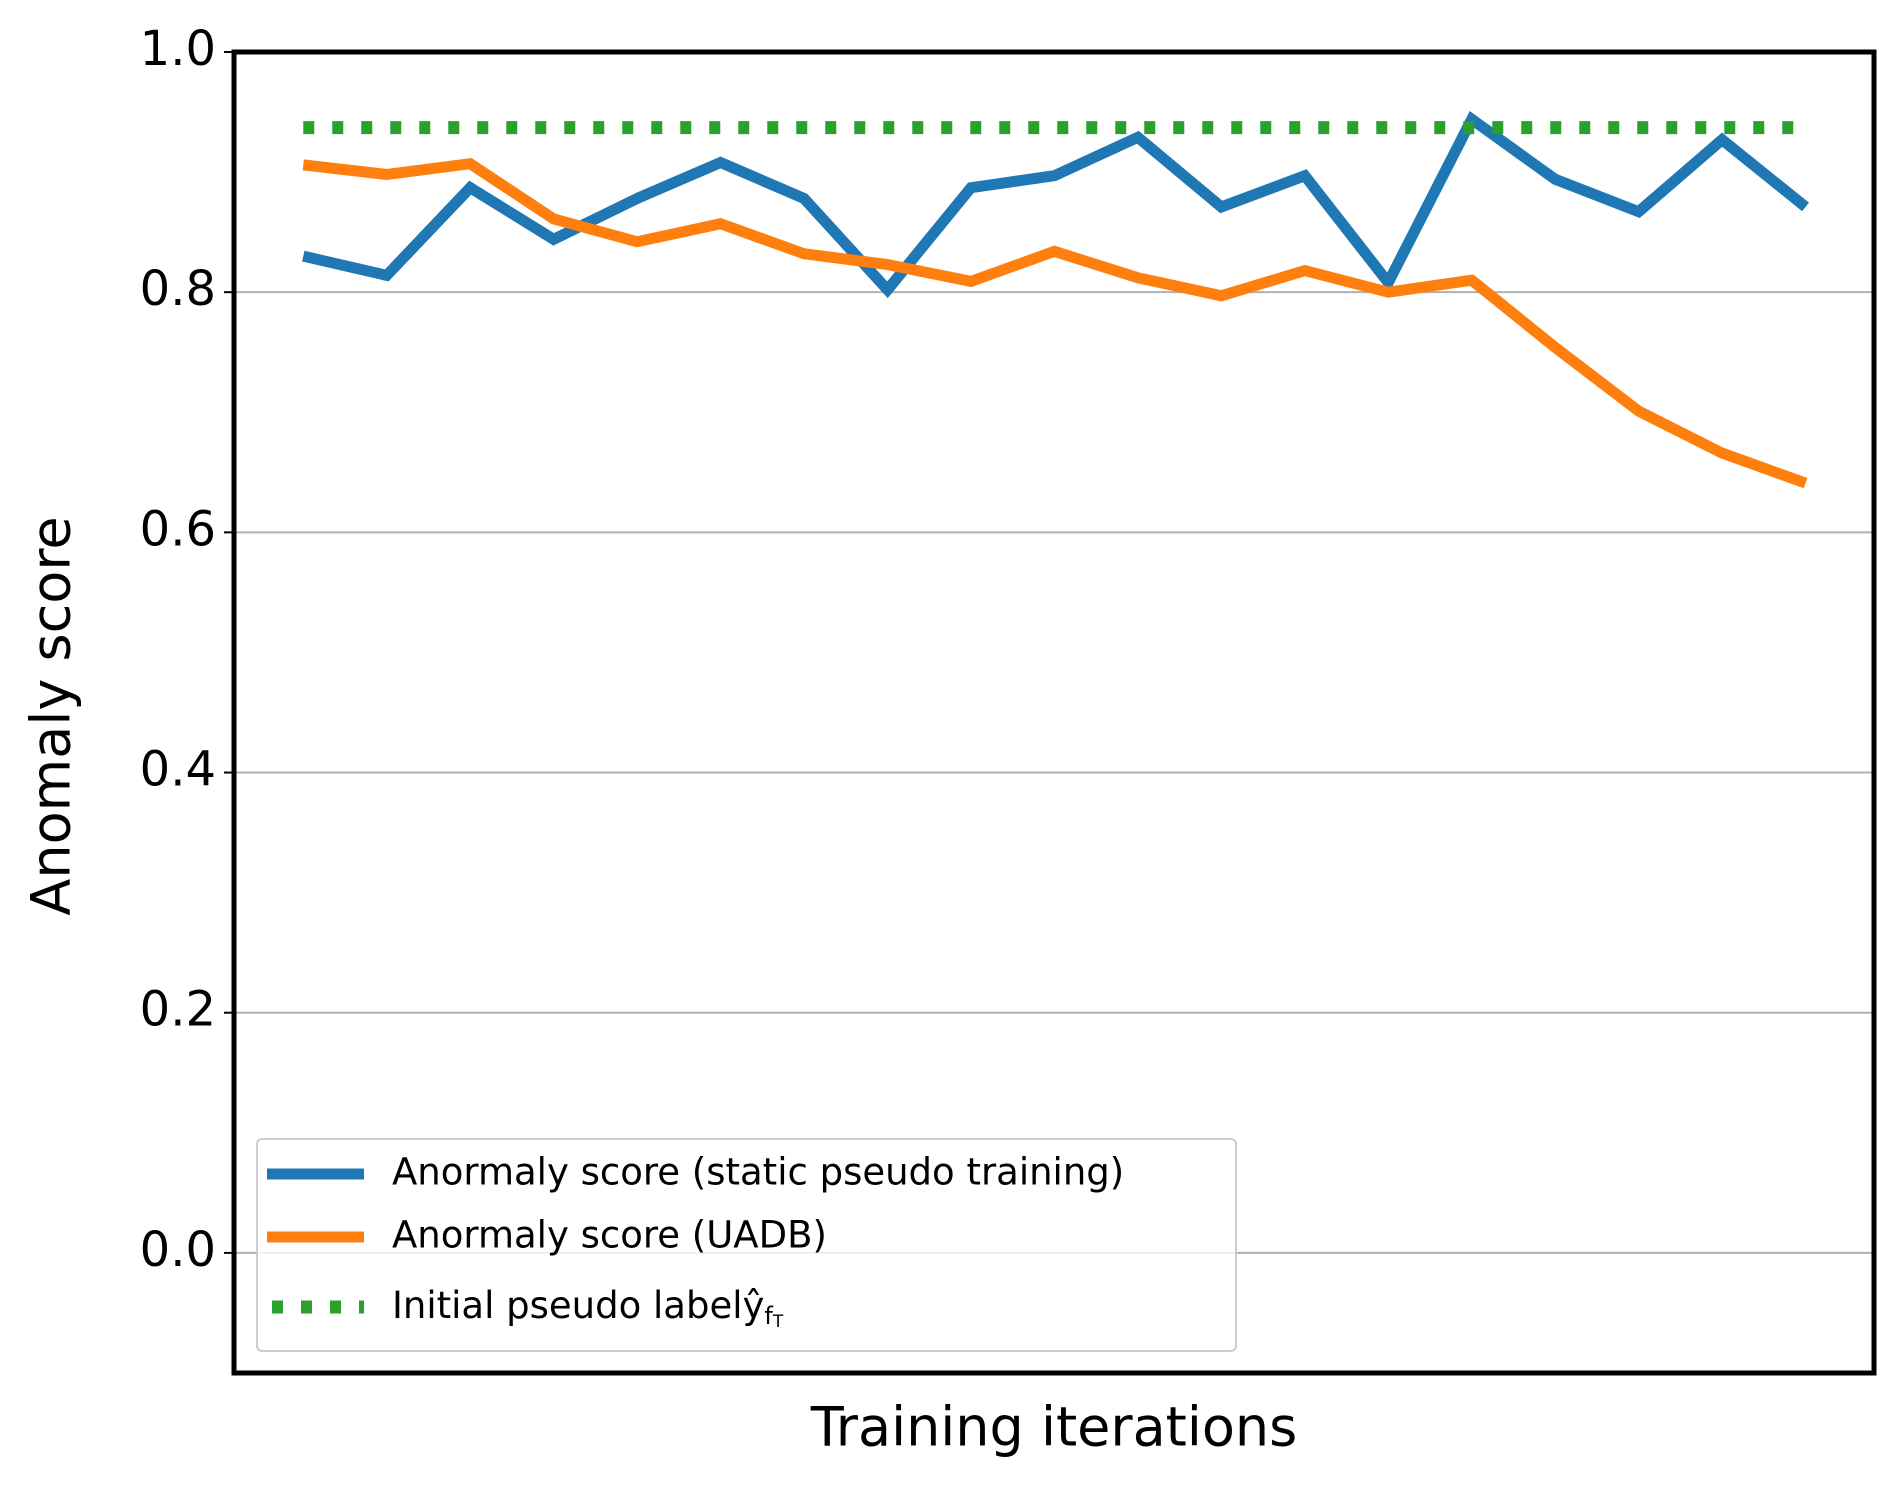 This screenshot has width=1892, height=1492. I want to click on legend-label: Initial pseudo labelŷfT, so click(588, 1308).